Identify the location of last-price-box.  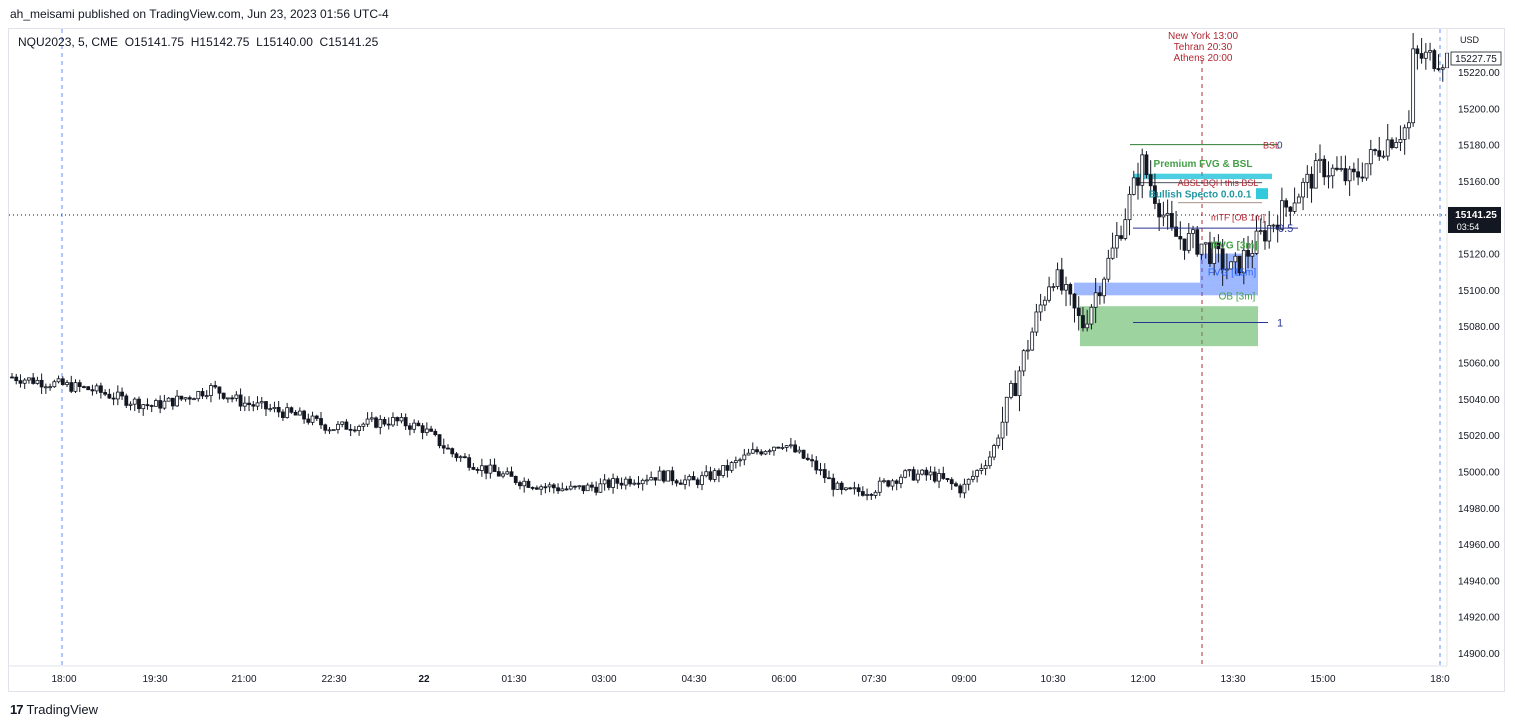
(1476, 58).